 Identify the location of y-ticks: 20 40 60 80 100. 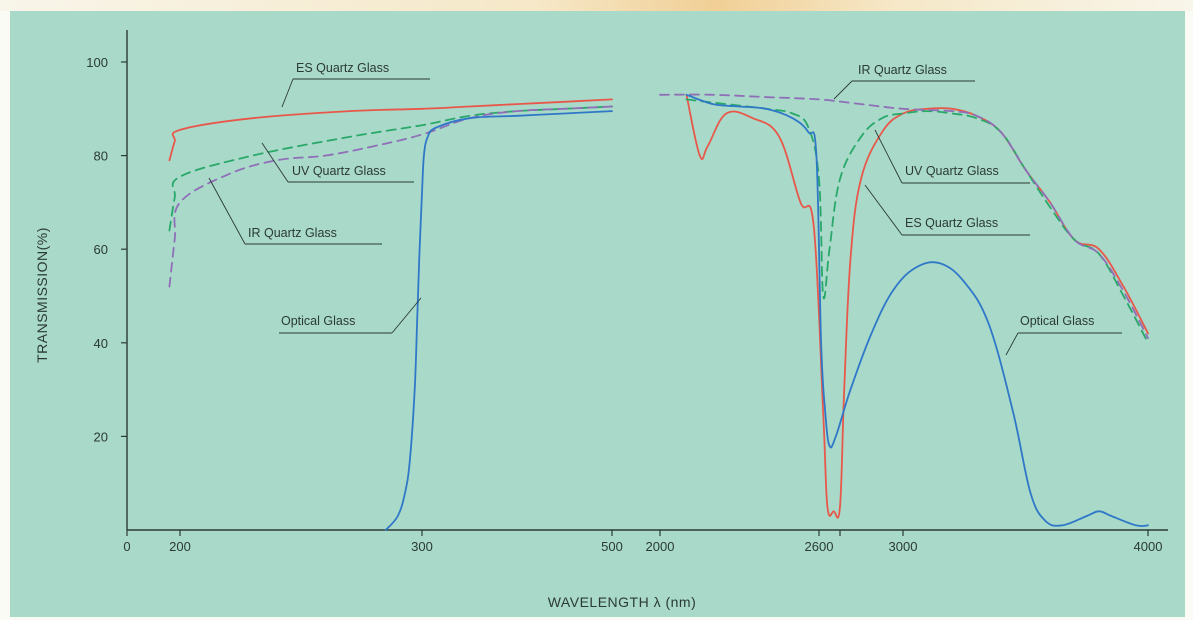
(106, 249).